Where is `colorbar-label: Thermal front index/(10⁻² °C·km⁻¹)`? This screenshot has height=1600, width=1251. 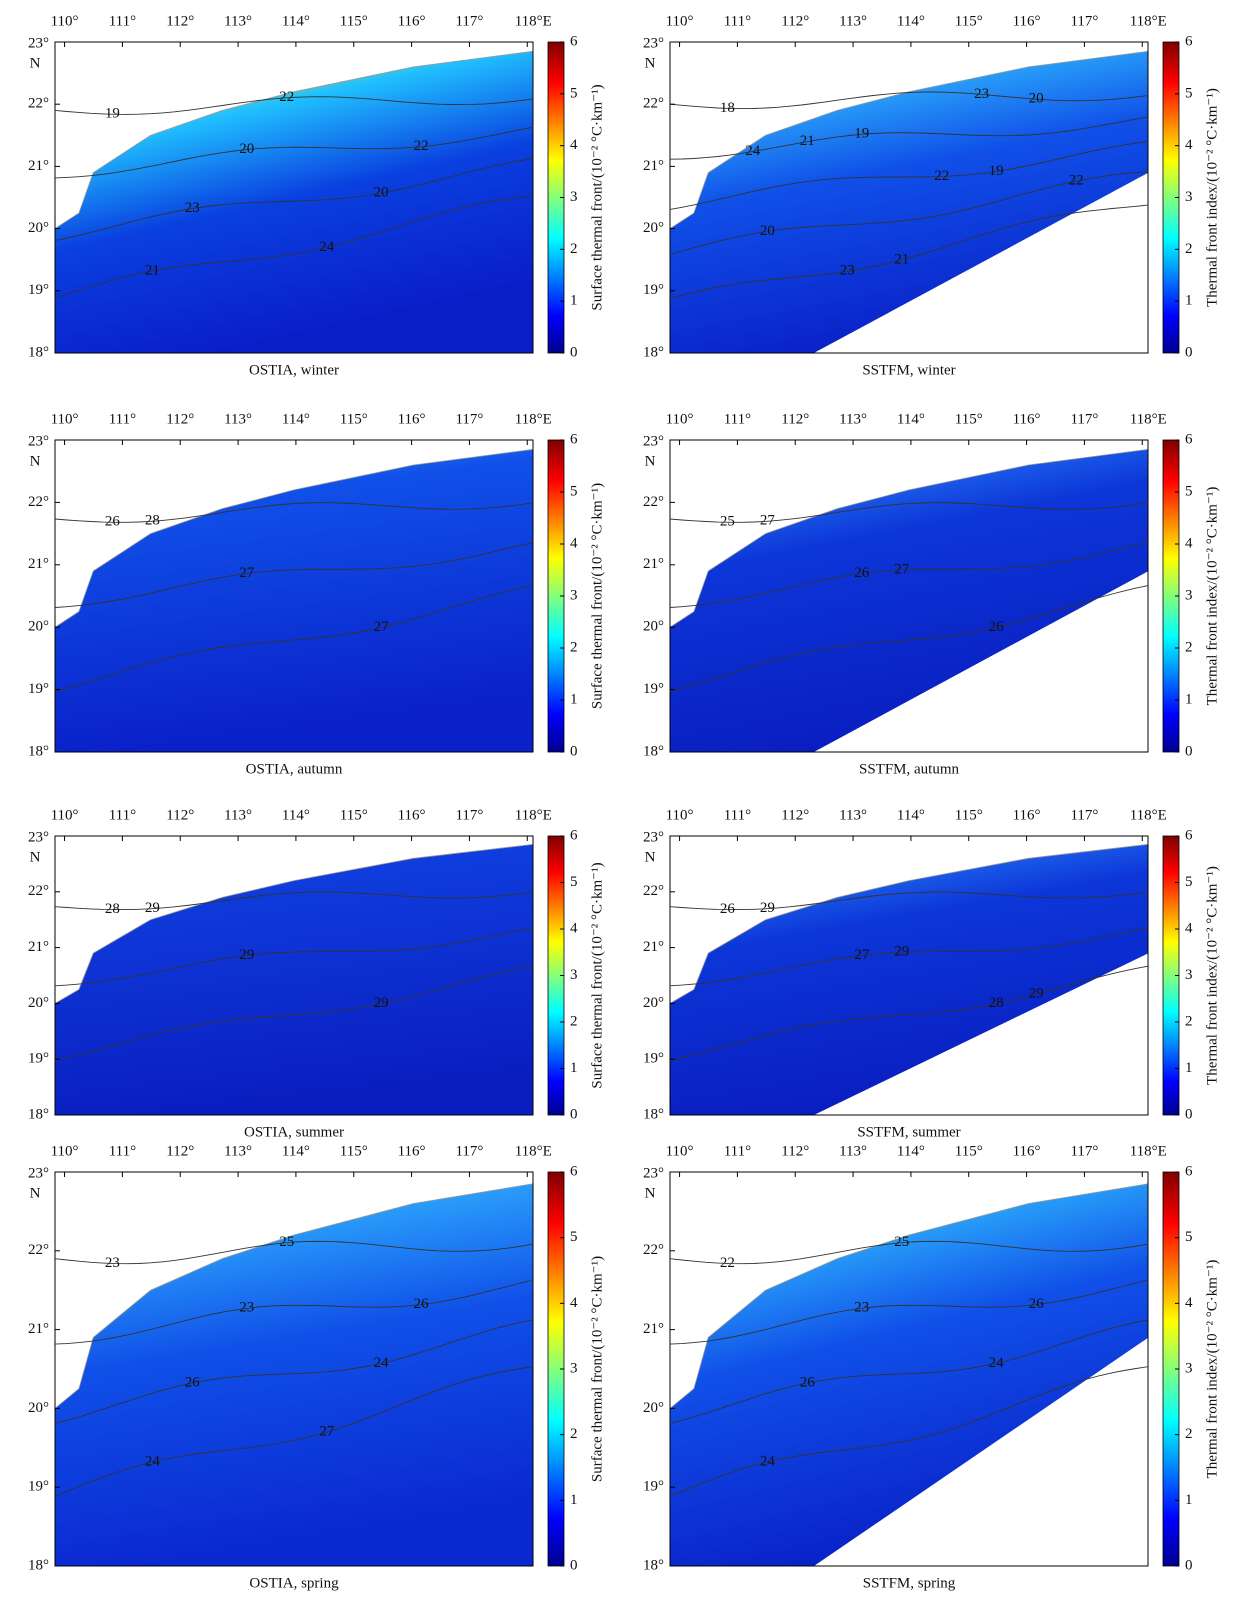
colorbar-label: Thermal front index/(10⁻² °C·km⁻¹) is located at coordinates (1212, 1369).